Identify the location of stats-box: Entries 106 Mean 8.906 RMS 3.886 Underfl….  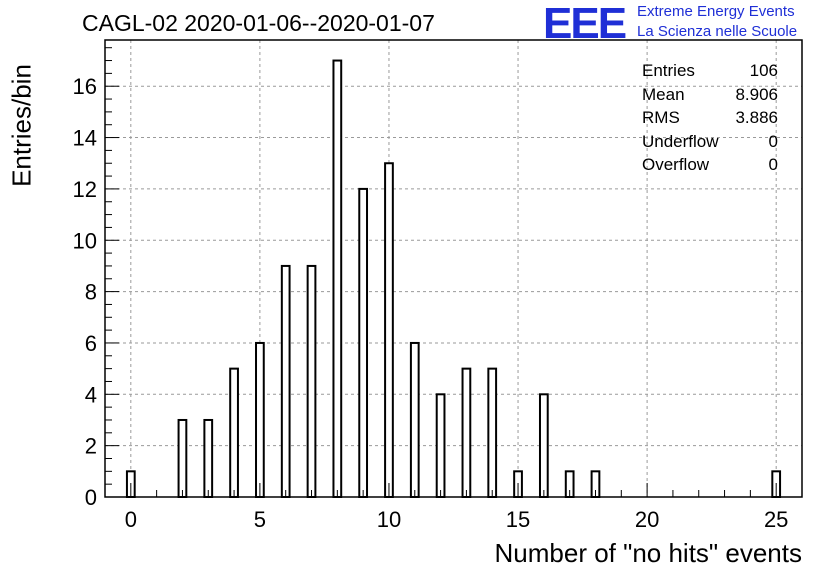
(710, 118).